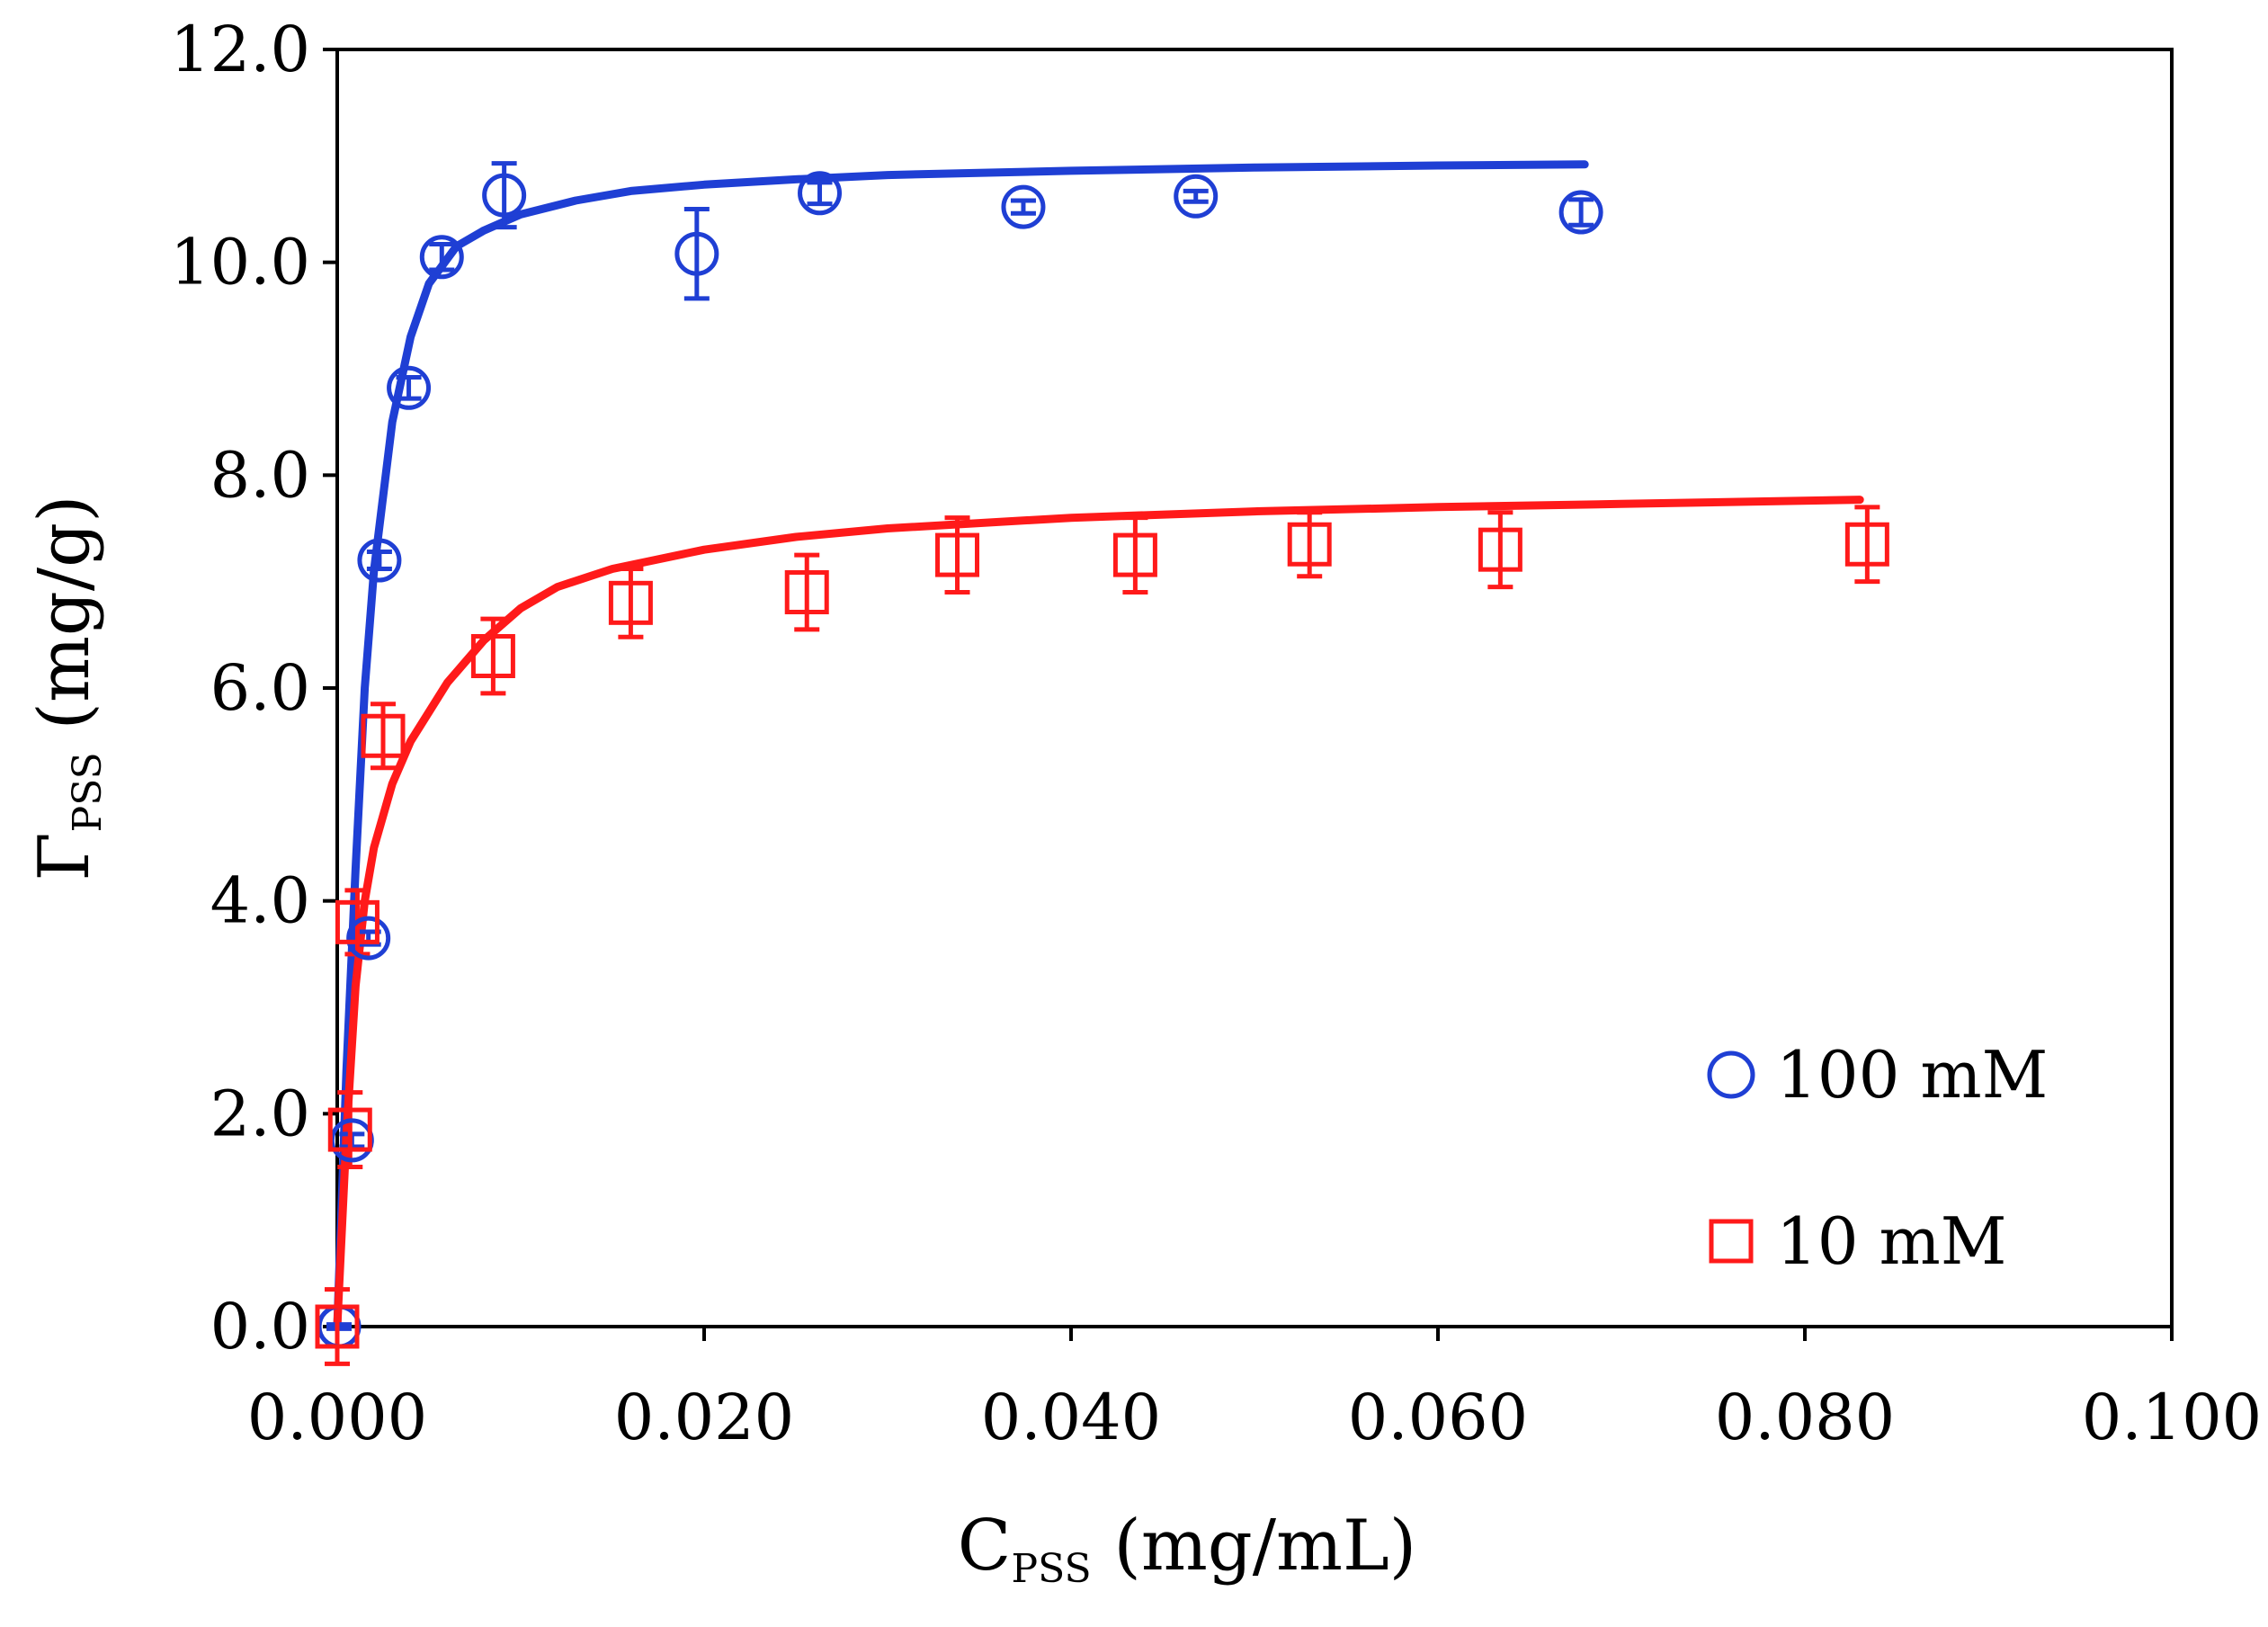  What do you see at coordinates (337, 1417) in the screenshot?
I see `x-tick-label: 0.000` at bounding box center [337, 1417].